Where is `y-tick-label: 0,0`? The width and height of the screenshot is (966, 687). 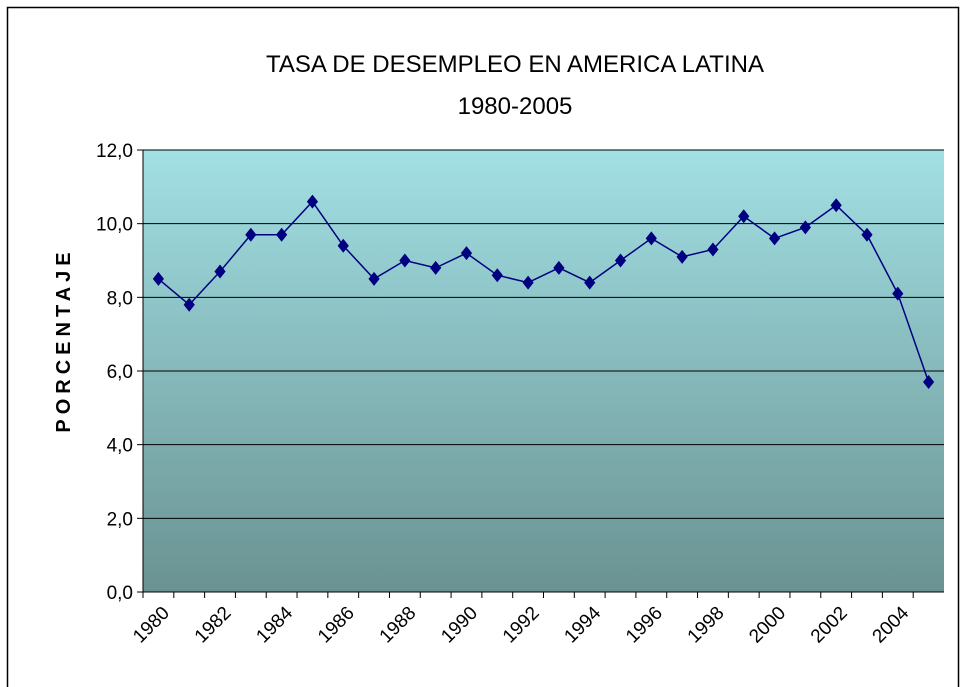
y-tick-label: 0,0 is located at coordinates (120, 593).